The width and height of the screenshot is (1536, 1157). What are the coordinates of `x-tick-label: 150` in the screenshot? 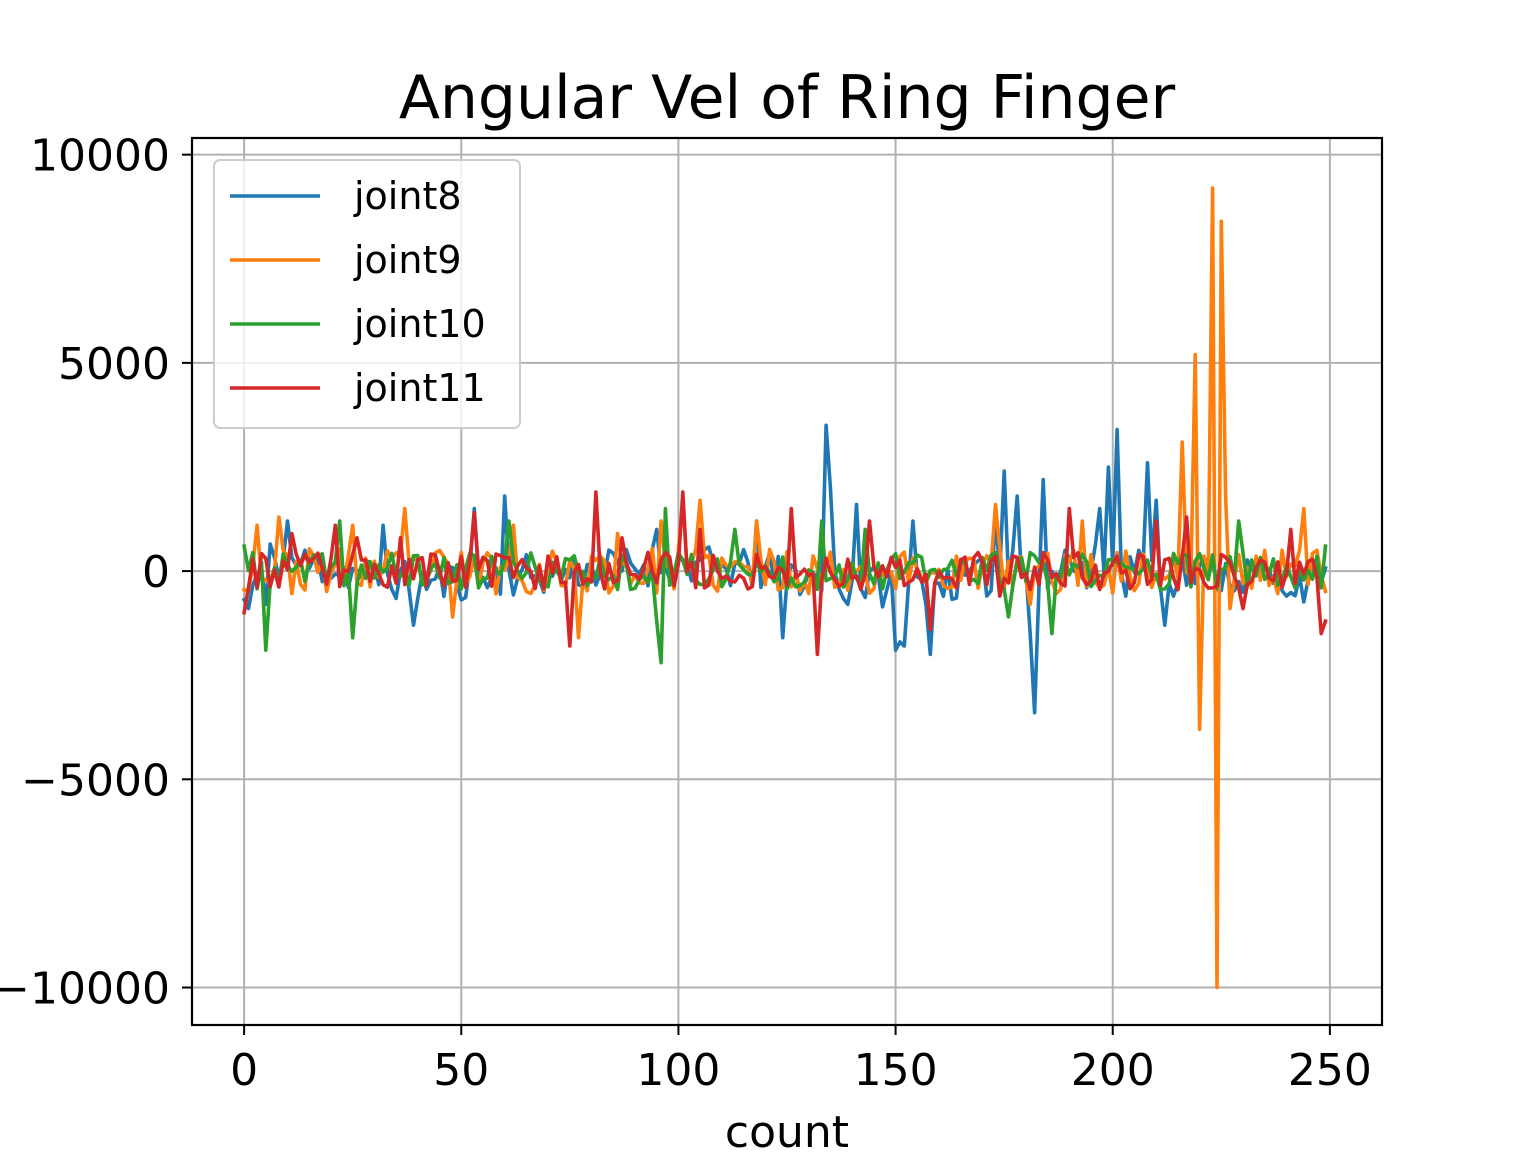 It's located at (896, 1070).